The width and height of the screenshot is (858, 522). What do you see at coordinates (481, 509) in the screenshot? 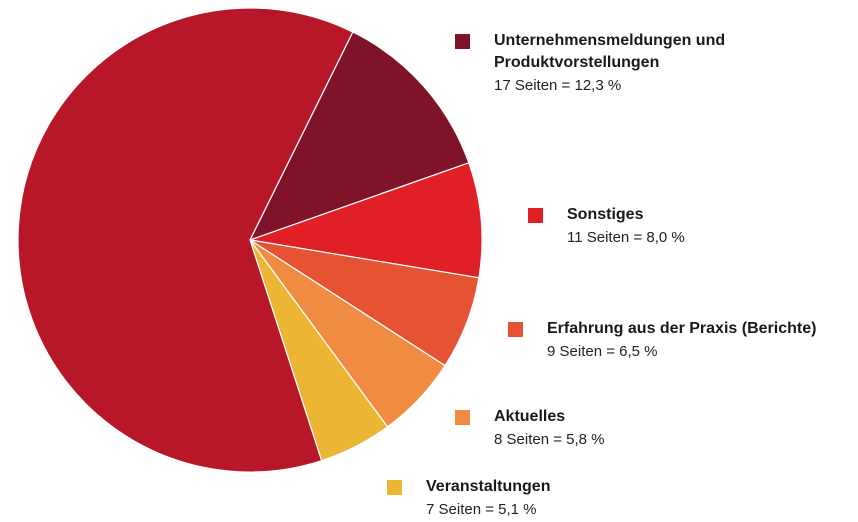
I see `value-label: 7 Seiten = 5,1 %` at bounding box center [481, 509].